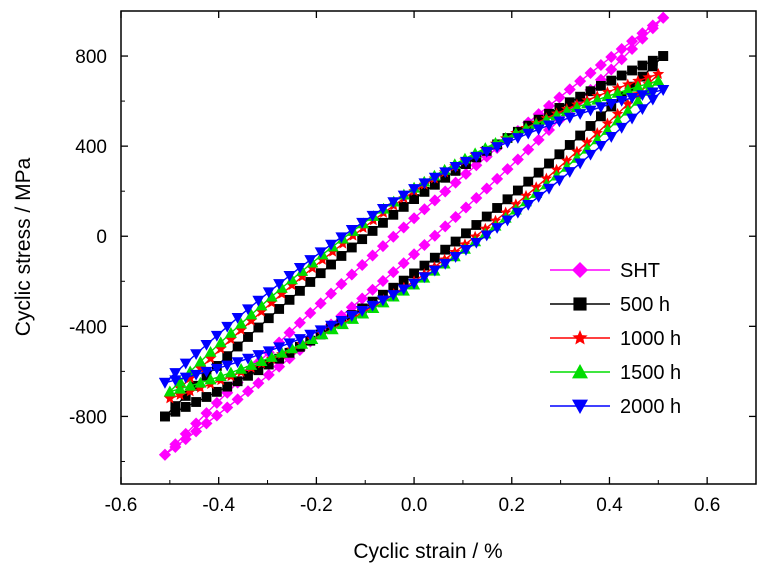 This screenshot has height=572, width=768. Describe the element at coordinates (645, 305) in the screenshot. I see `legend-label: 500 h` at that location.